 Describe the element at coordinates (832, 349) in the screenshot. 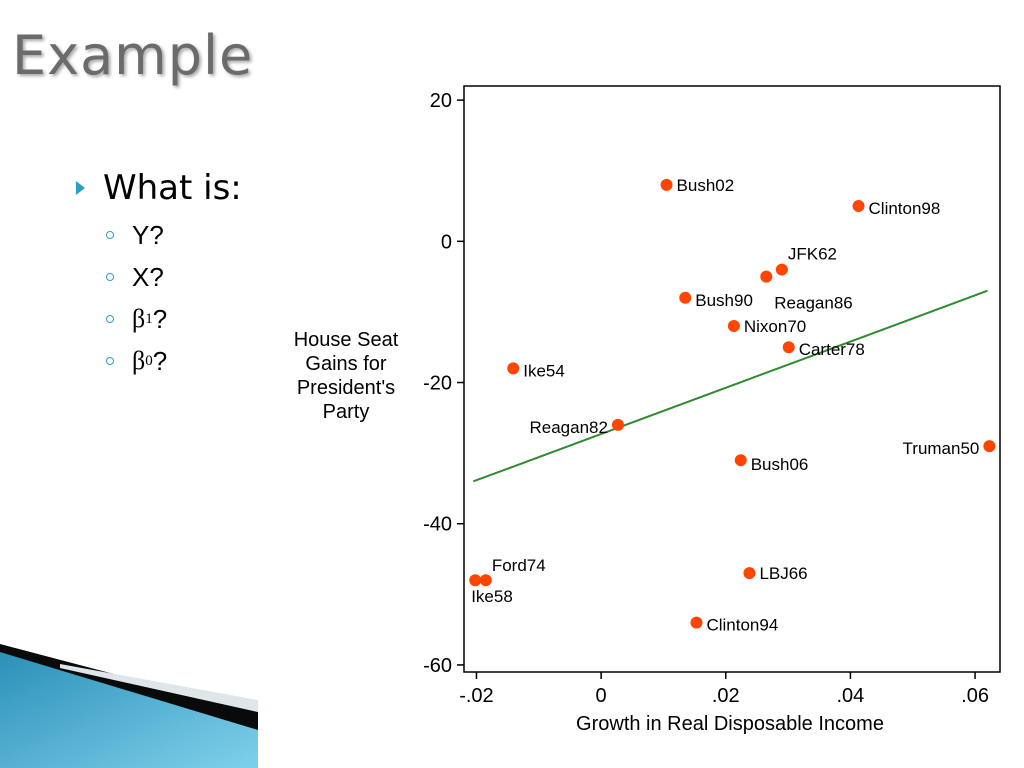

I see `point-label: Carter78` at that location.